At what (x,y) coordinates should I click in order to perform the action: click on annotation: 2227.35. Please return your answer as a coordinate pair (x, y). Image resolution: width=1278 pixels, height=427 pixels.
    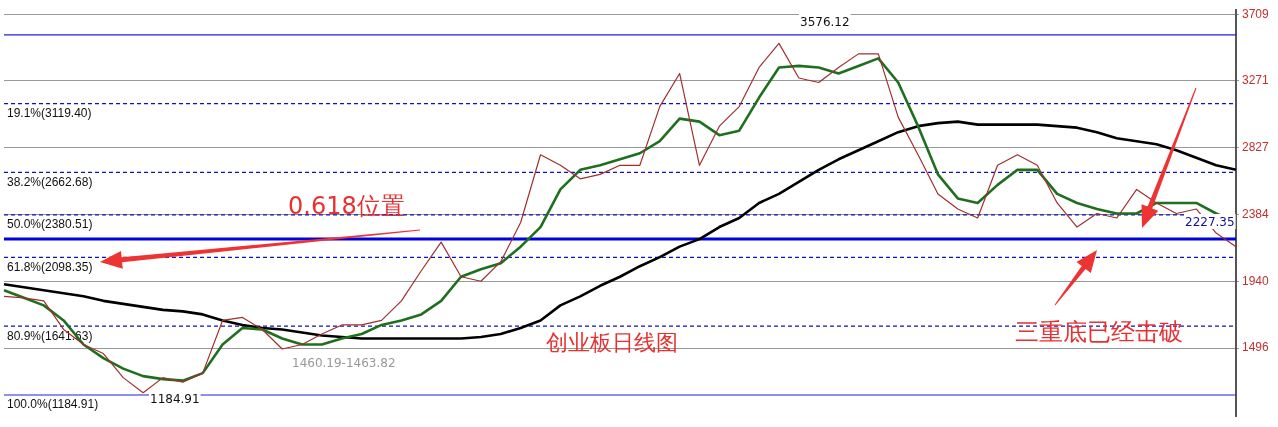
    Looking at the image, I should click on (1210, 222).